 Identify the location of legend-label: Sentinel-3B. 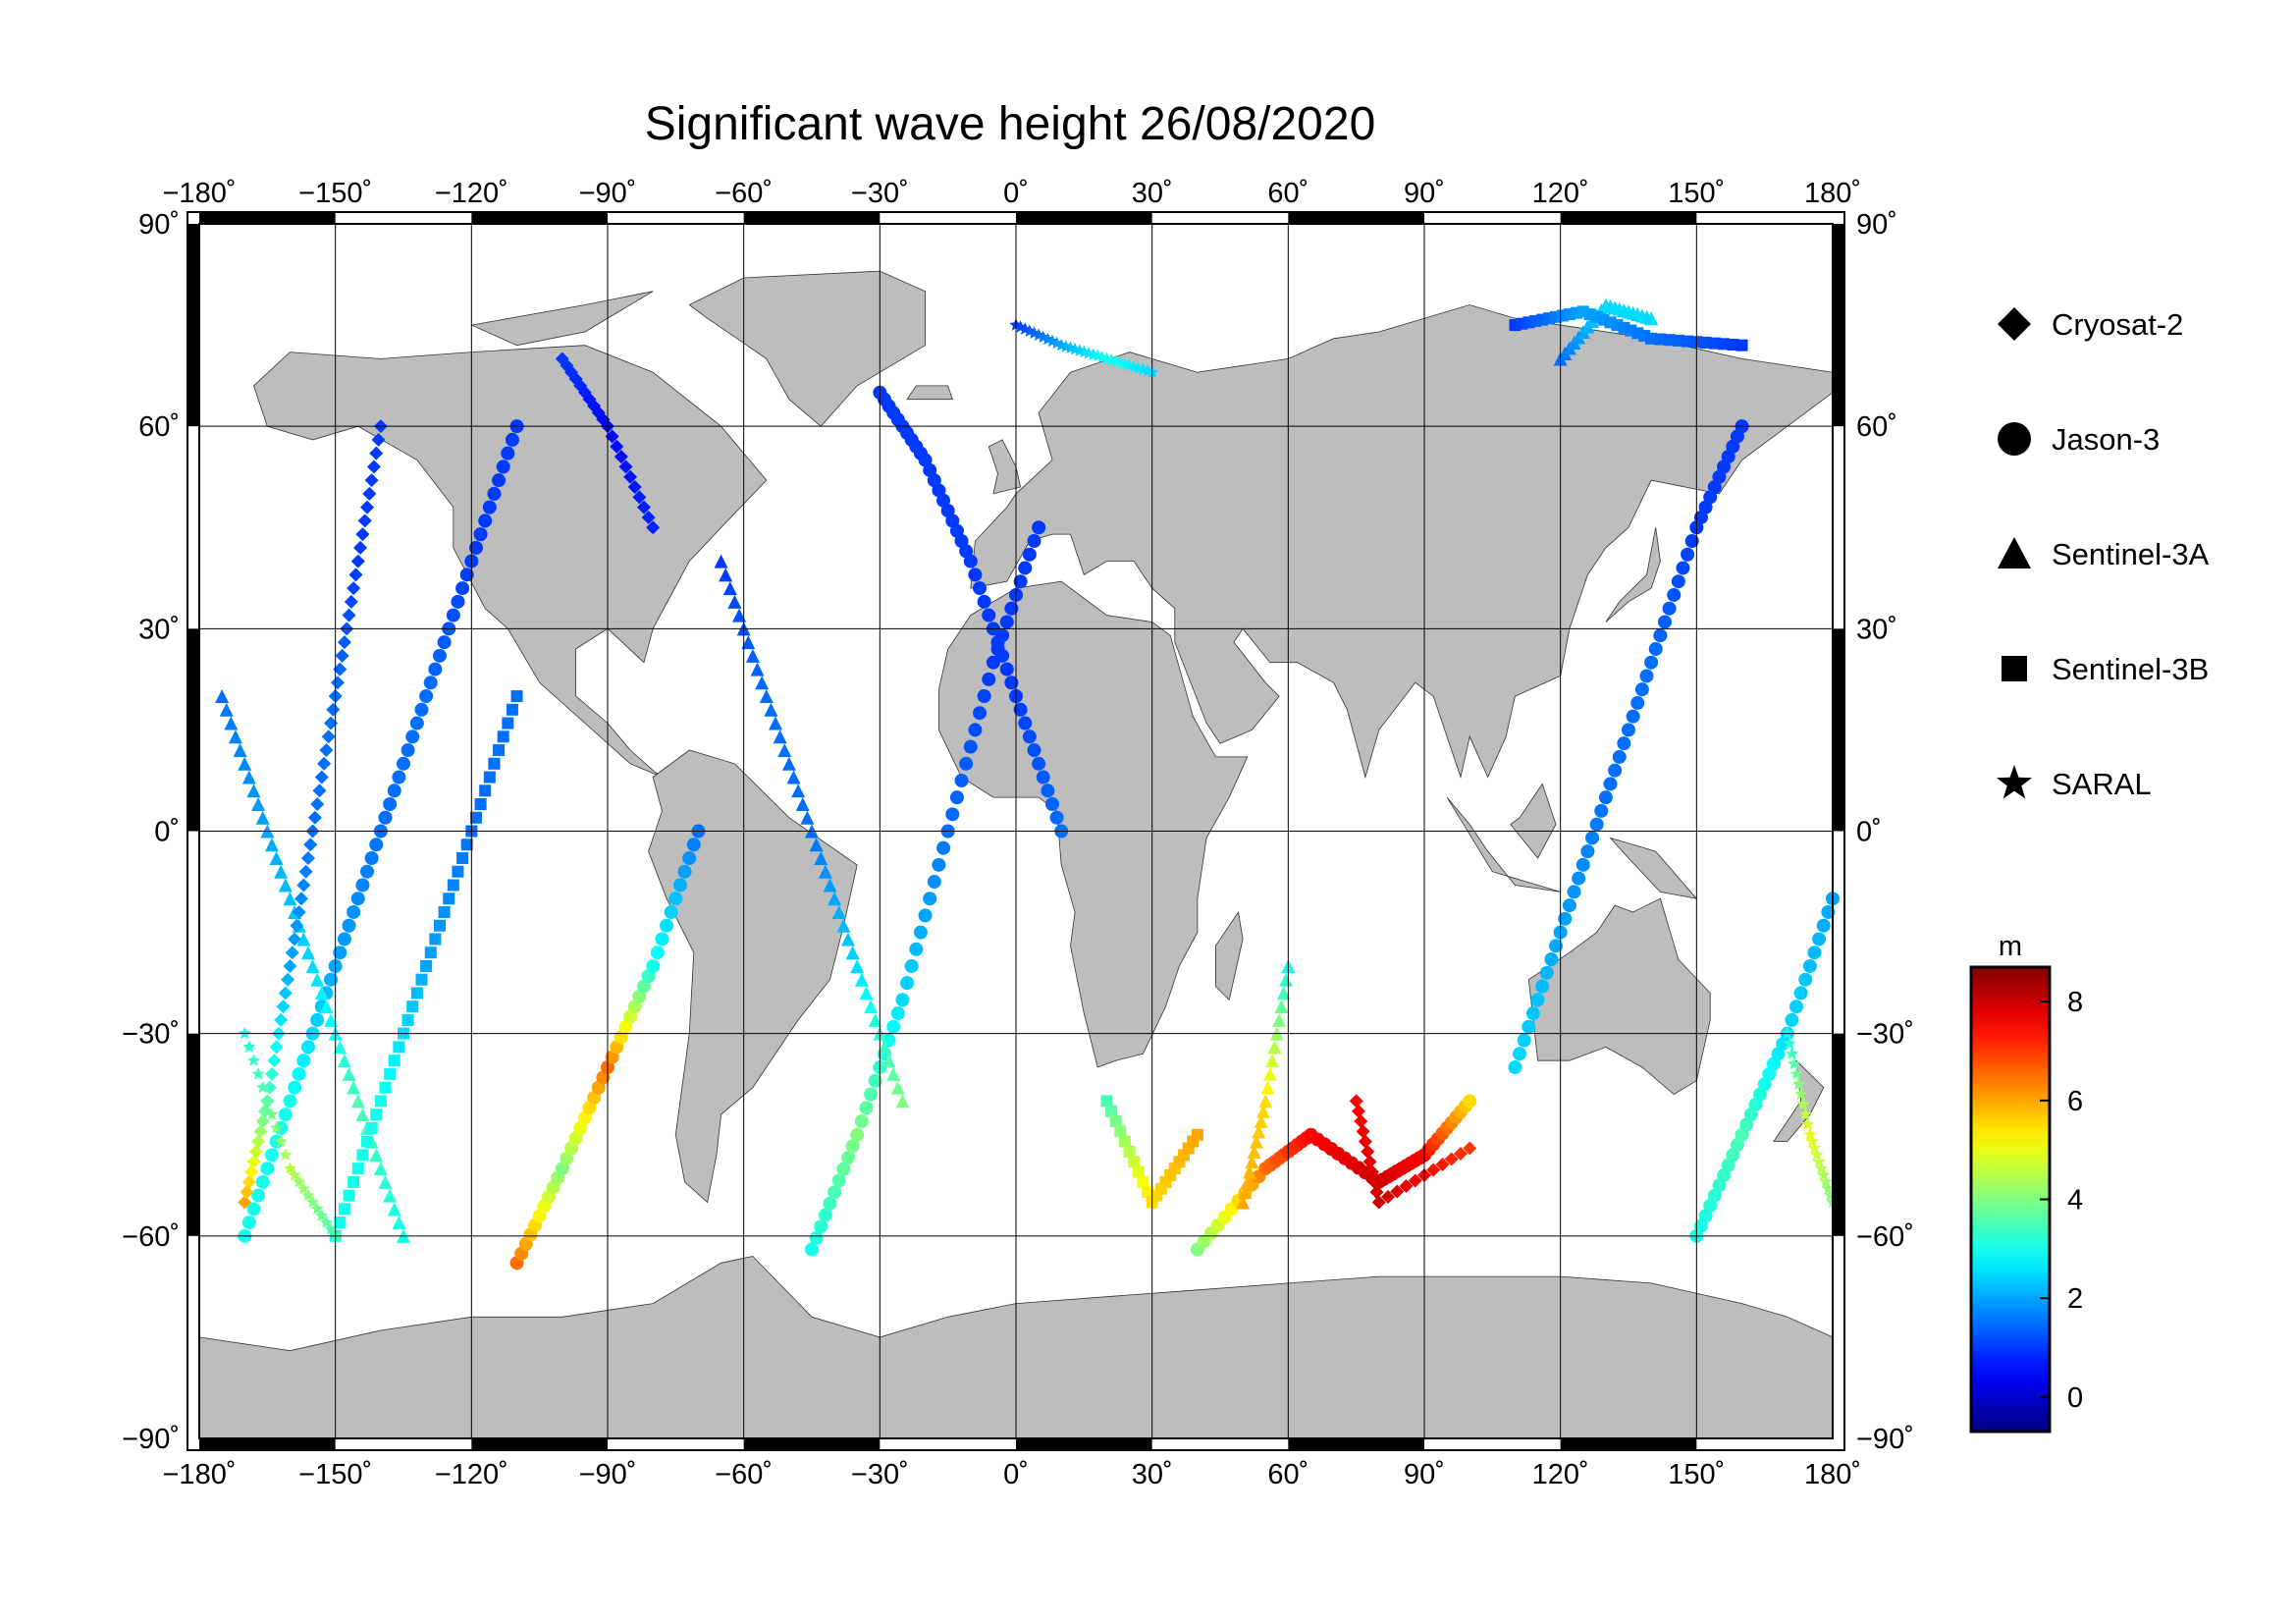
(2130, 669).